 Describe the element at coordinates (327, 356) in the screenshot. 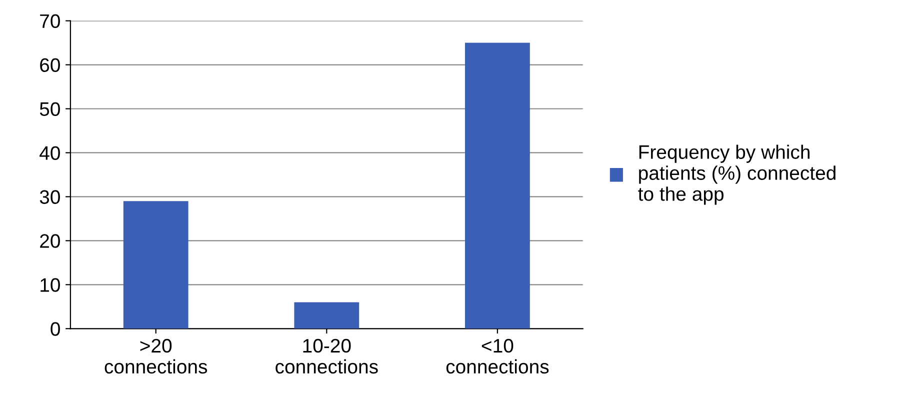

I see `x-tick-label: 10-20 connections` at that location.